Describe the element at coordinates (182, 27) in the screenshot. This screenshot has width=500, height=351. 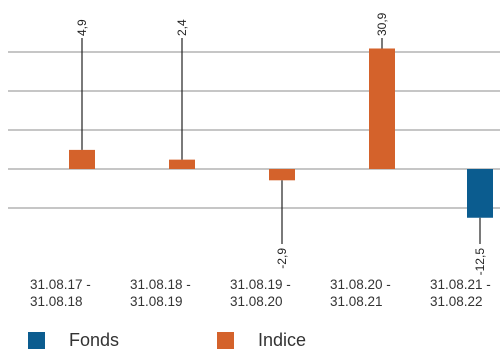
I see `data-label: 2,4` at that location.